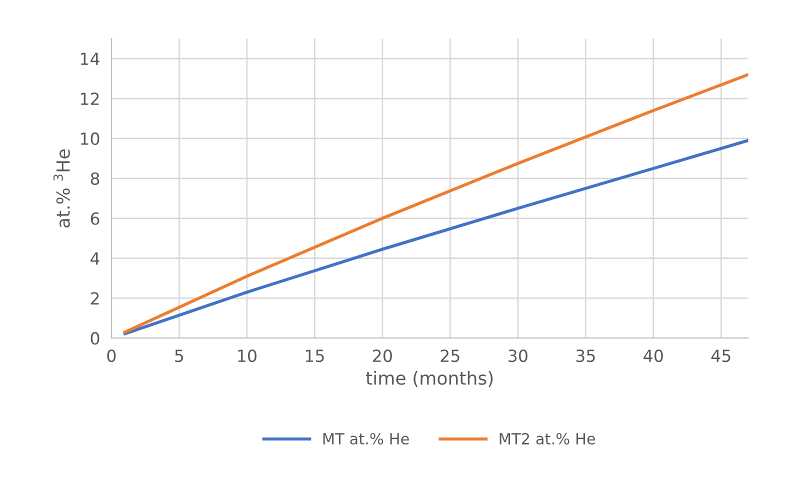  I want to click on x-tick-label: 0, so click(111, 356).